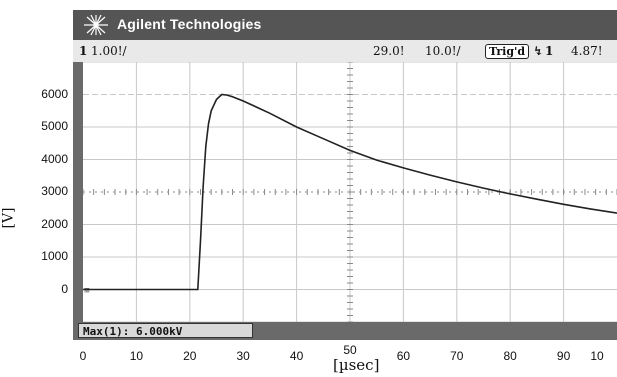 Image resolution: width=617 pixels, height=377 pixels. I want to click on max-measurement: Max(1): 6.000kV, so click(165, 330).